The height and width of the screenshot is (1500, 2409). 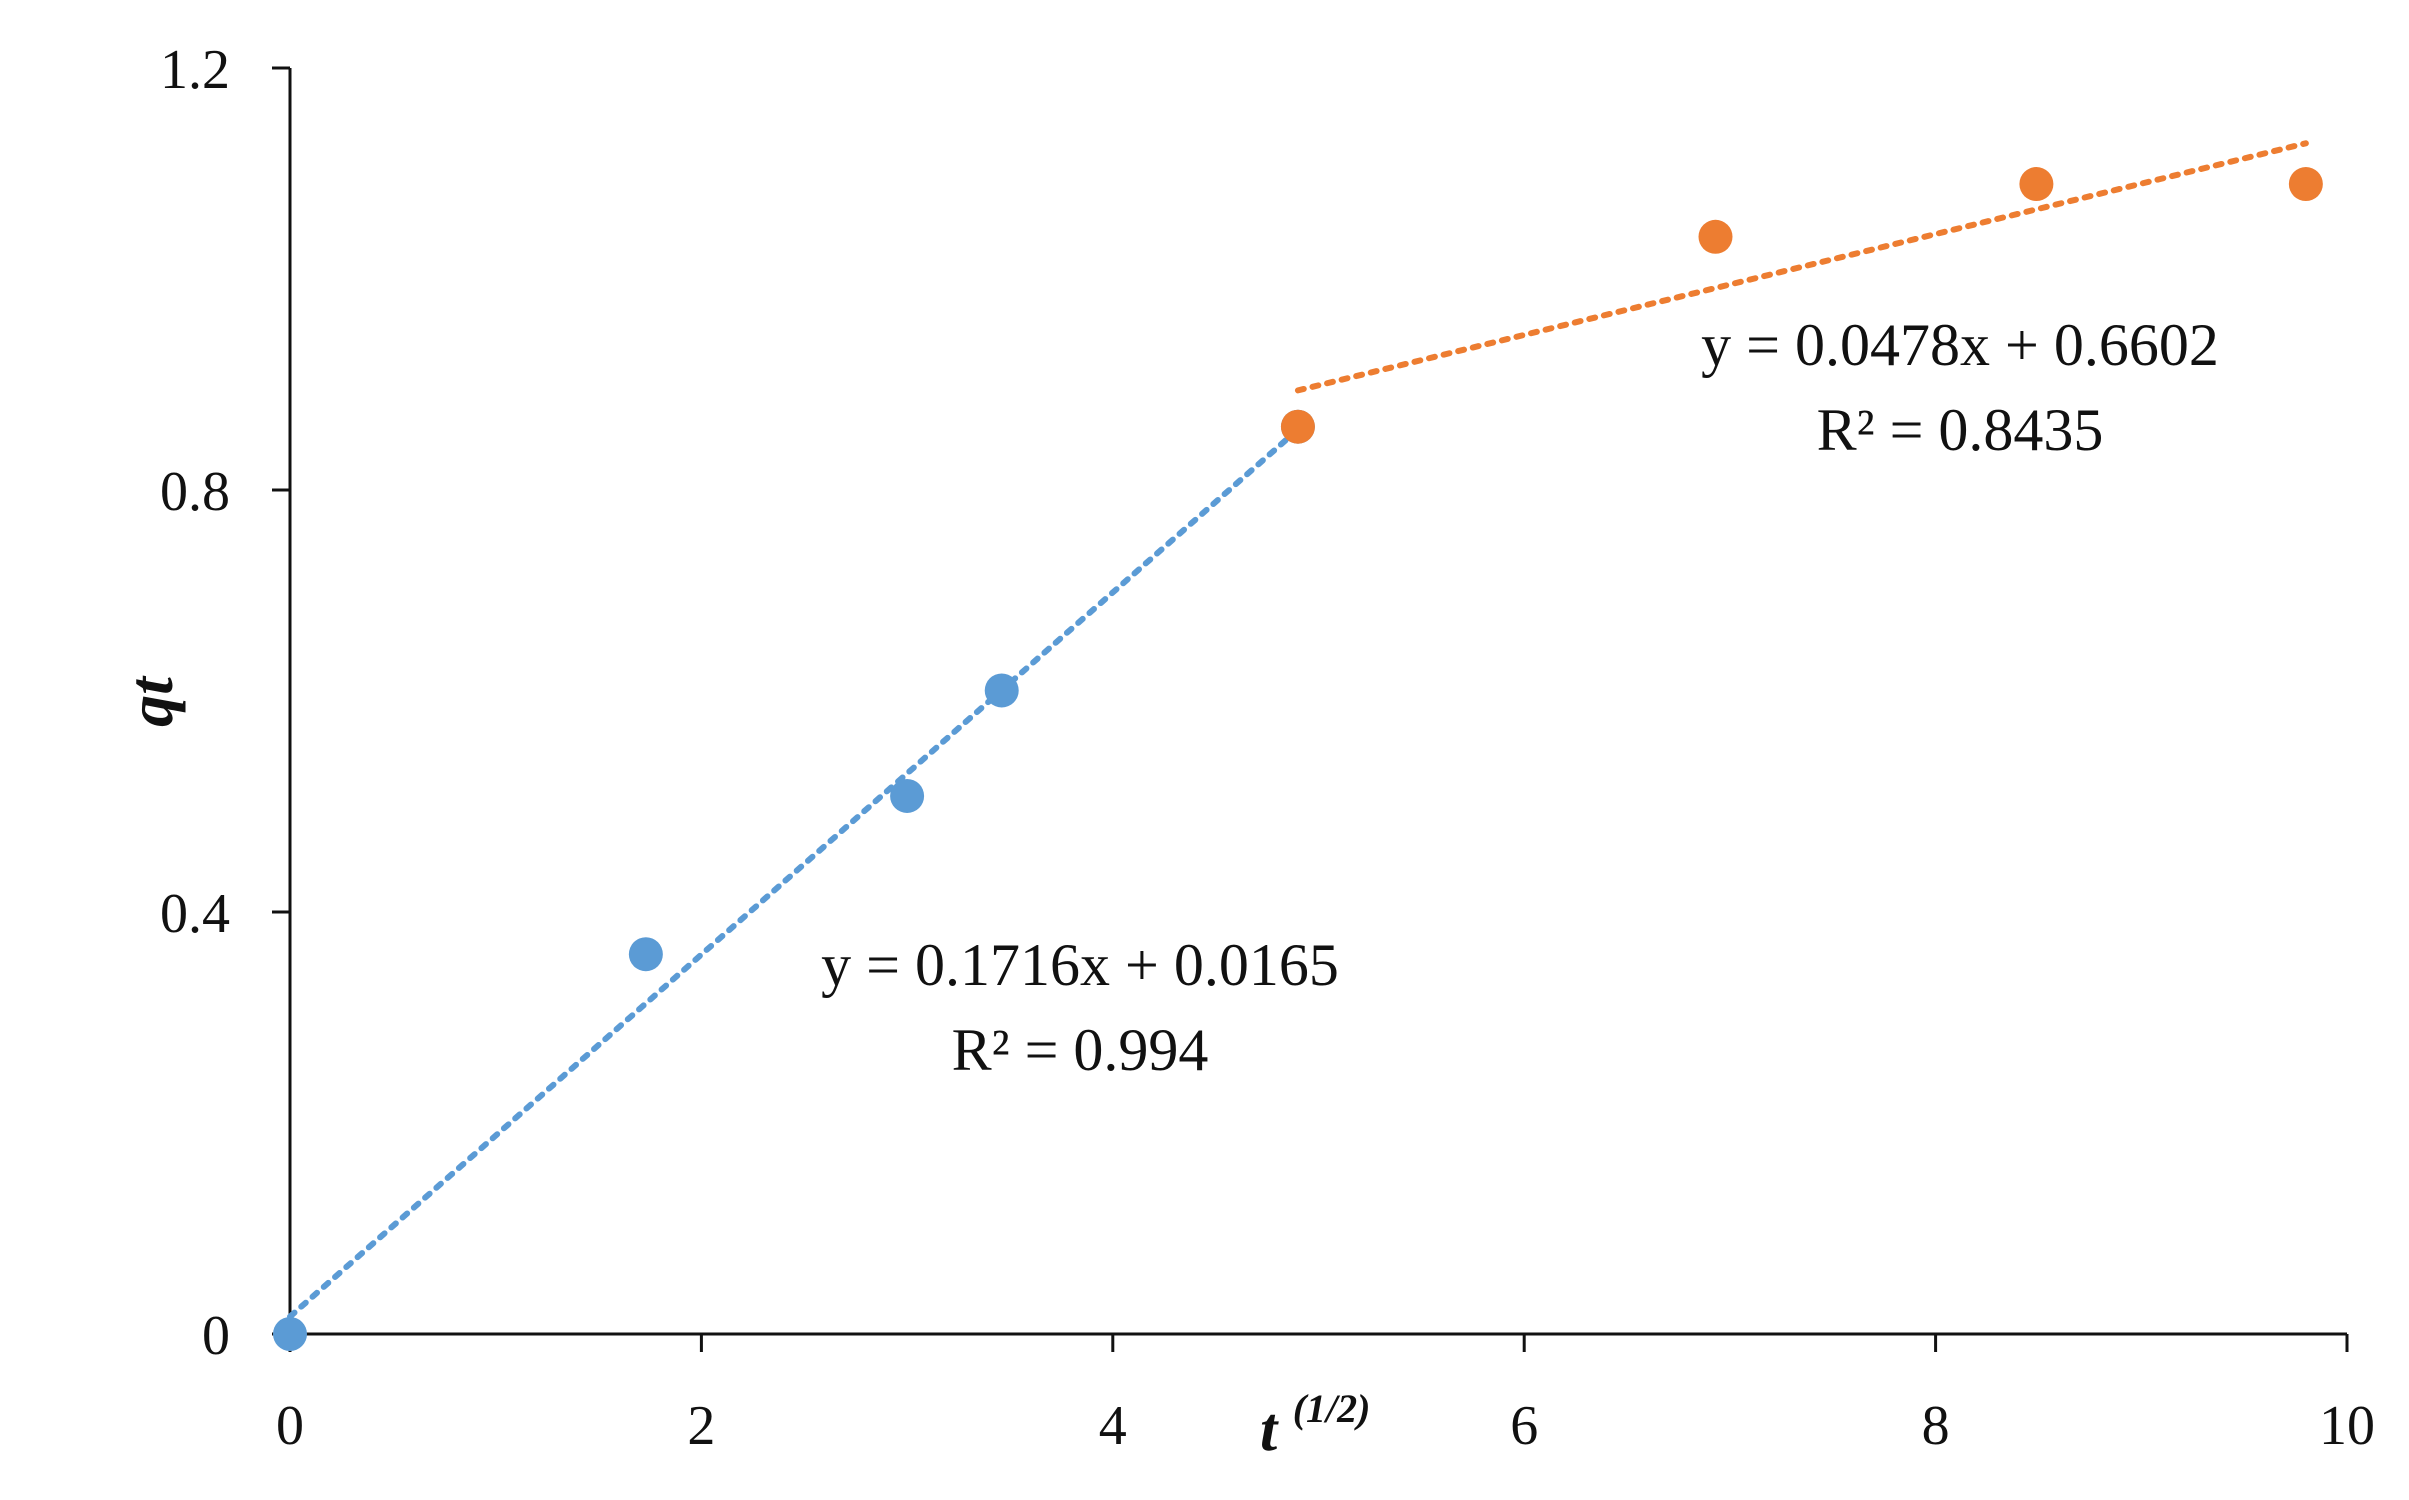 I want to click on x-tick-label: 6, so click(x=1524, y=1426).